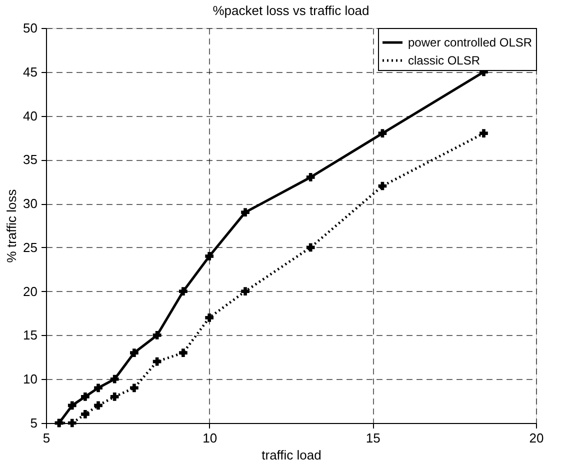  Describe the element at coordinates (30, 28) in the screenshot. I see `y-tick-label: 50` at that location.